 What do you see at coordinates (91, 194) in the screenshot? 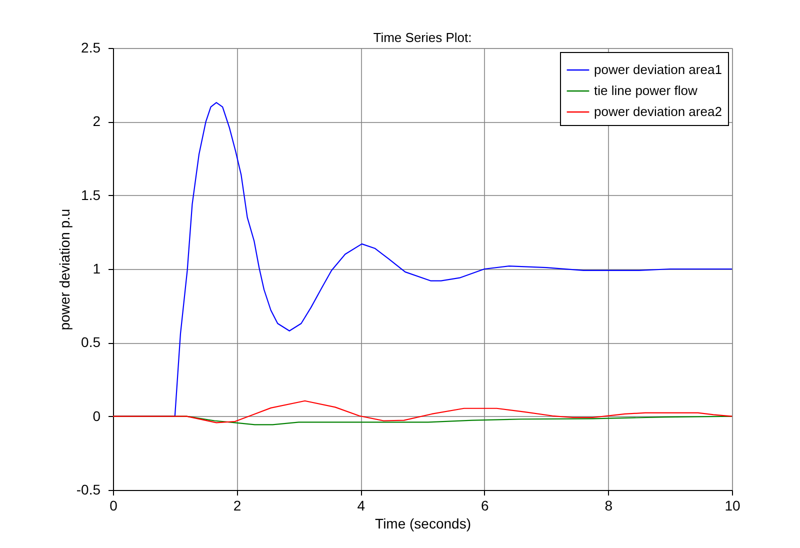
I see `y-tick-label: 1.5` at bounding box center [91, 194].